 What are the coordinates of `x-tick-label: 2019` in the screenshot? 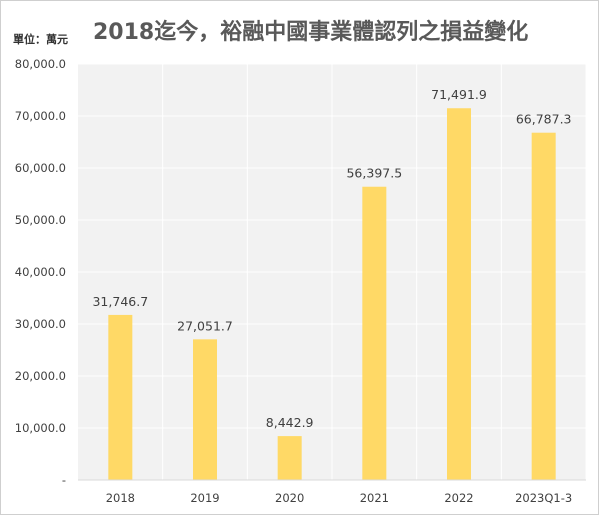 It's located at (204, 498).